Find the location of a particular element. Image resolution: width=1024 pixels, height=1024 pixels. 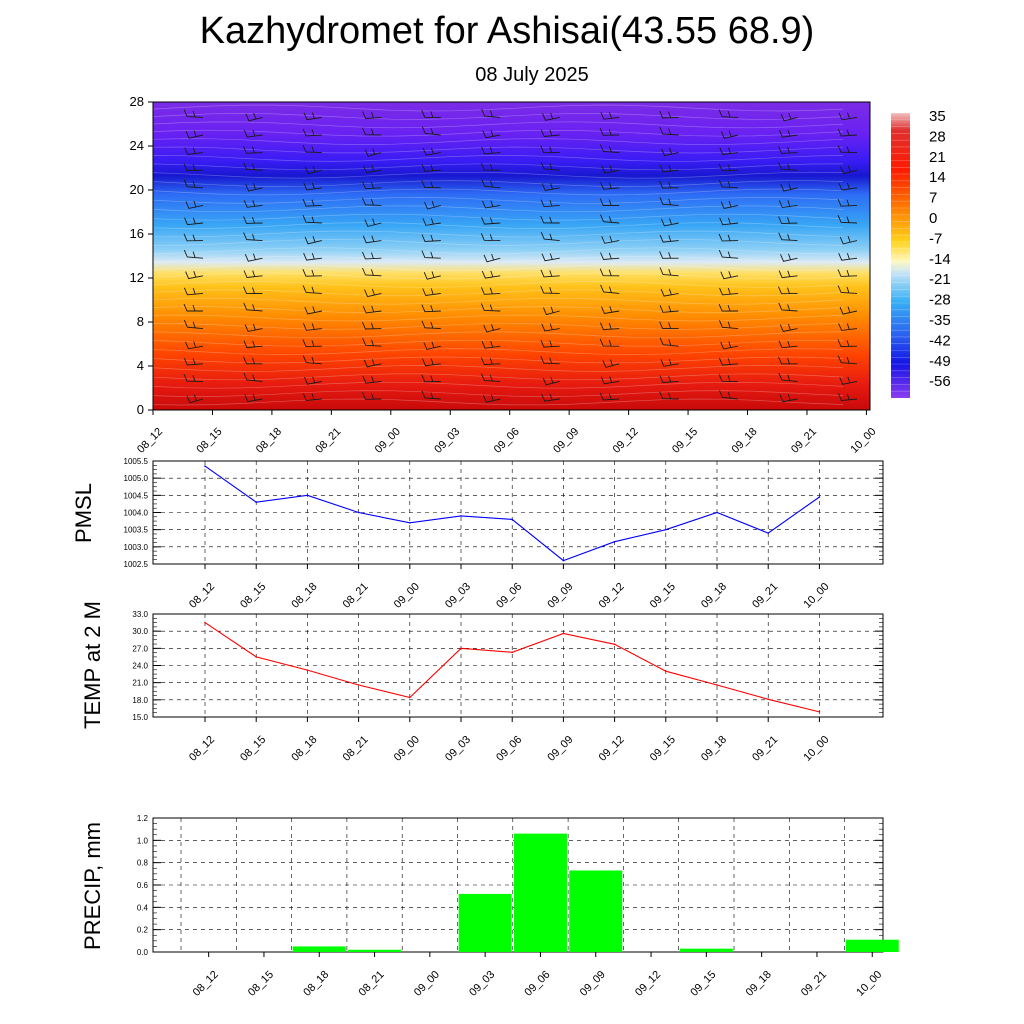

colorbar-label: -42 is located at coordinates (940, 340).